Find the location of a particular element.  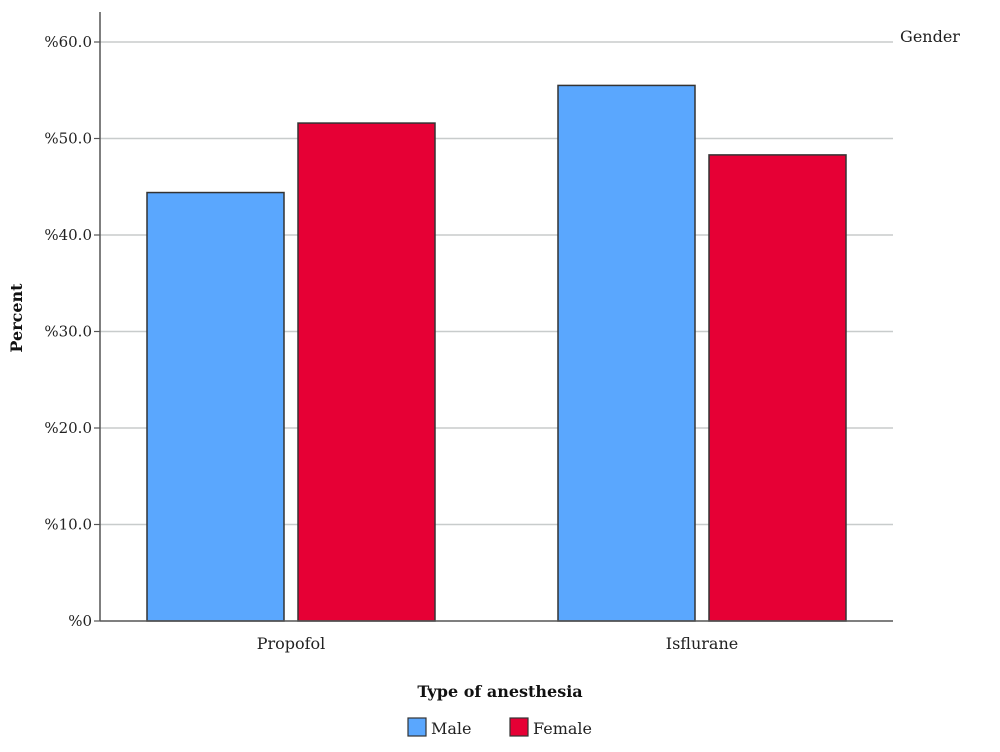

y-tick-label: %10.0 is located at coordinates (68, 525).